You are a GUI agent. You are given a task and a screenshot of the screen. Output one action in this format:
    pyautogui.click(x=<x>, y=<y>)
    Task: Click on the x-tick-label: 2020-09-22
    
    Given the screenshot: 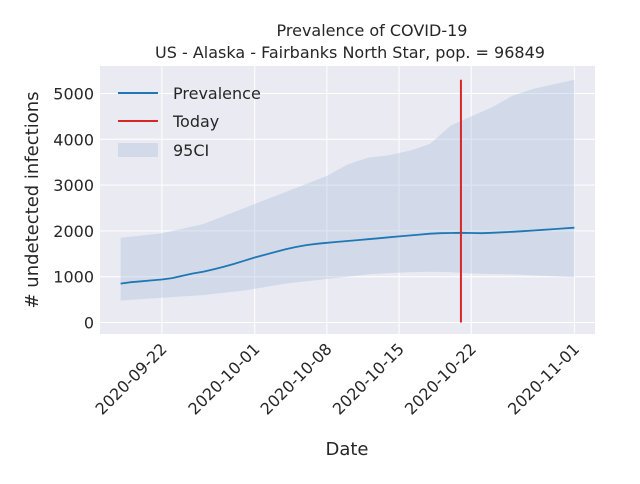 What is the action you would take?
    pyautogui.click(x=131, y=378)
    